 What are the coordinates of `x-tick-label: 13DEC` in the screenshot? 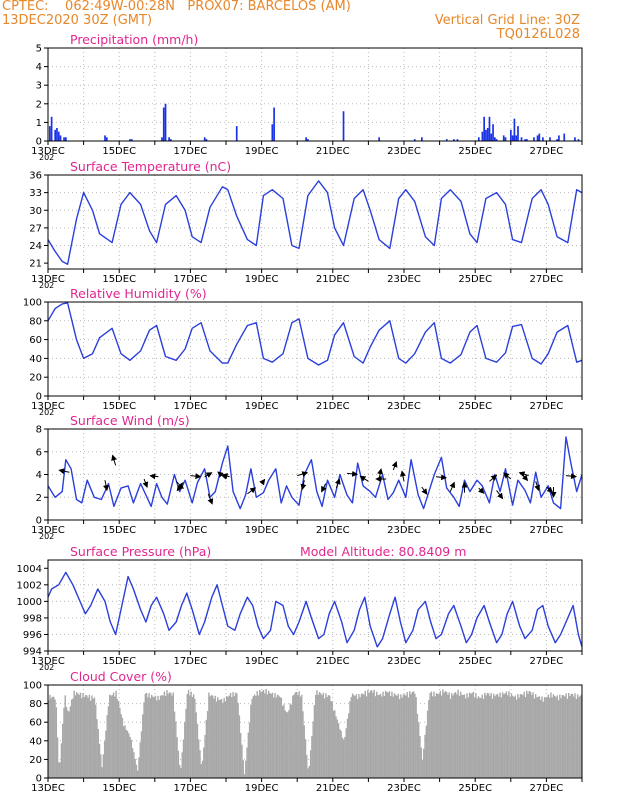 It's located at (48, 151).